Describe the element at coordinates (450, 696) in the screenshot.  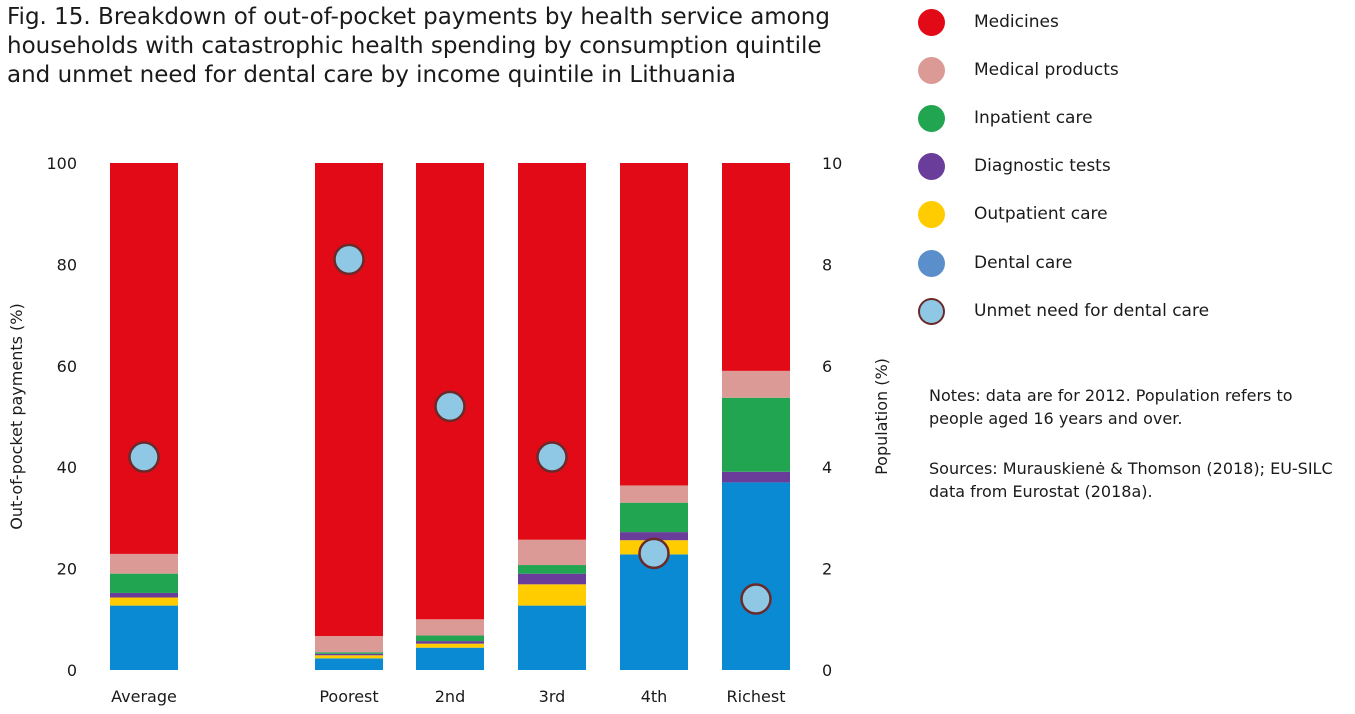
I see `x-tick-label: 2nd` at that location.